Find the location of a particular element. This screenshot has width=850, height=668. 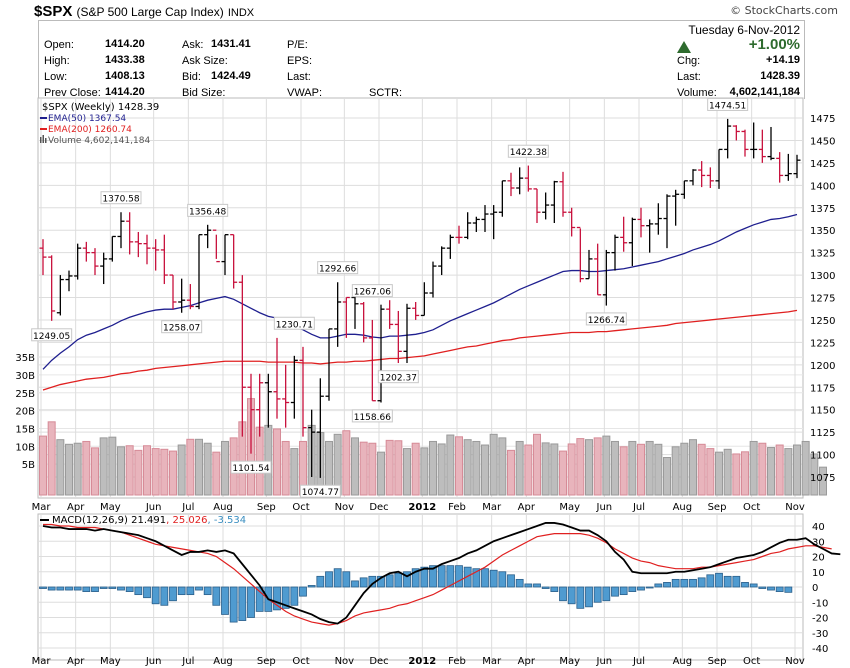

up-arrow-icon is located at coordinates (684, 47).